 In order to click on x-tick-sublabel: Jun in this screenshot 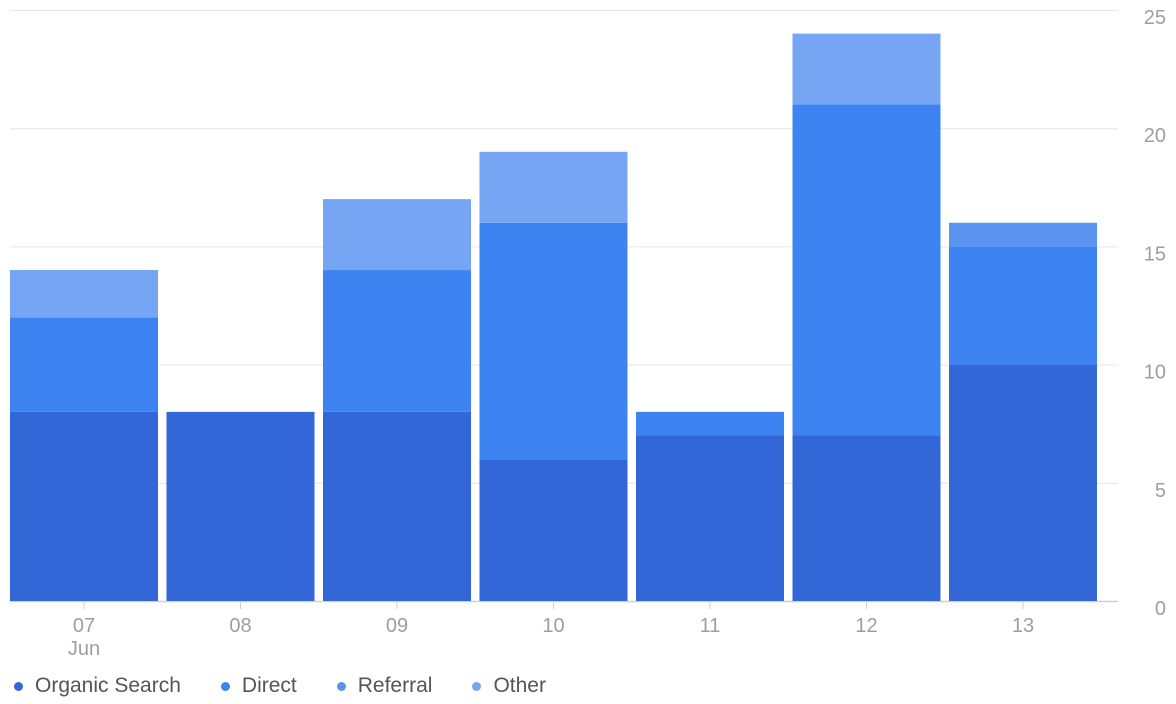, I will do `click(84, 649)`.